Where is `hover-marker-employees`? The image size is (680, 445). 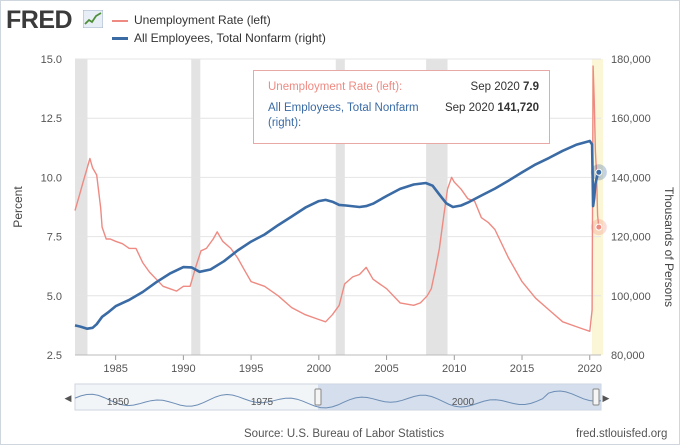 hover-marker-employees is located at coordinates (599, 172).